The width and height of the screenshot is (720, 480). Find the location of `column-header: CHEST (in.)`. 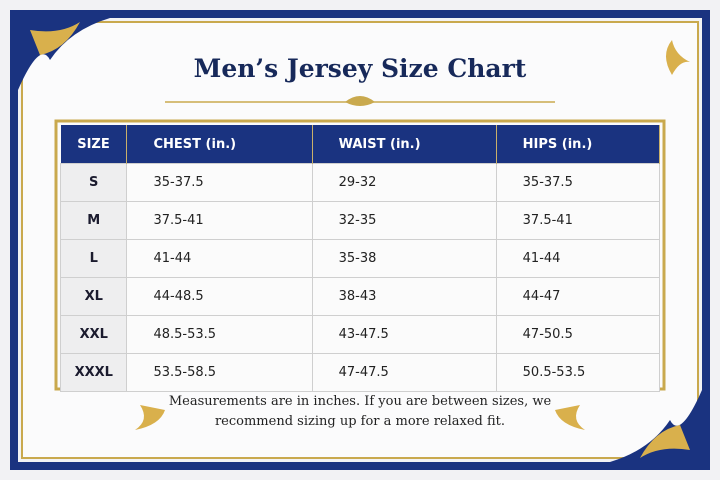

column-header: CHEST (in.) is located at coordinates (219, 144).